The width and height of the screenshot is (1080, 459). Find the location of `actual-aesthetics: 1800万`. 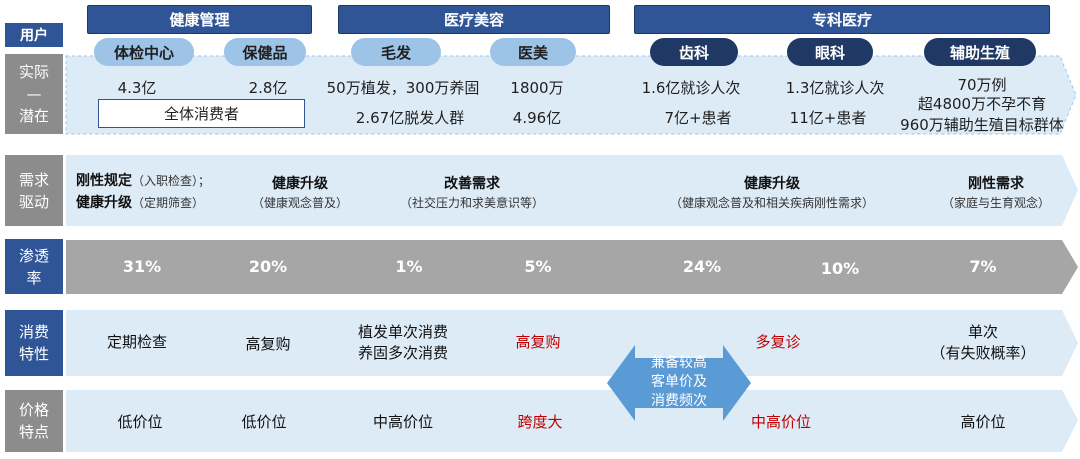

actual-aesthetics: 1800万 is located at coordinates (537, 88).